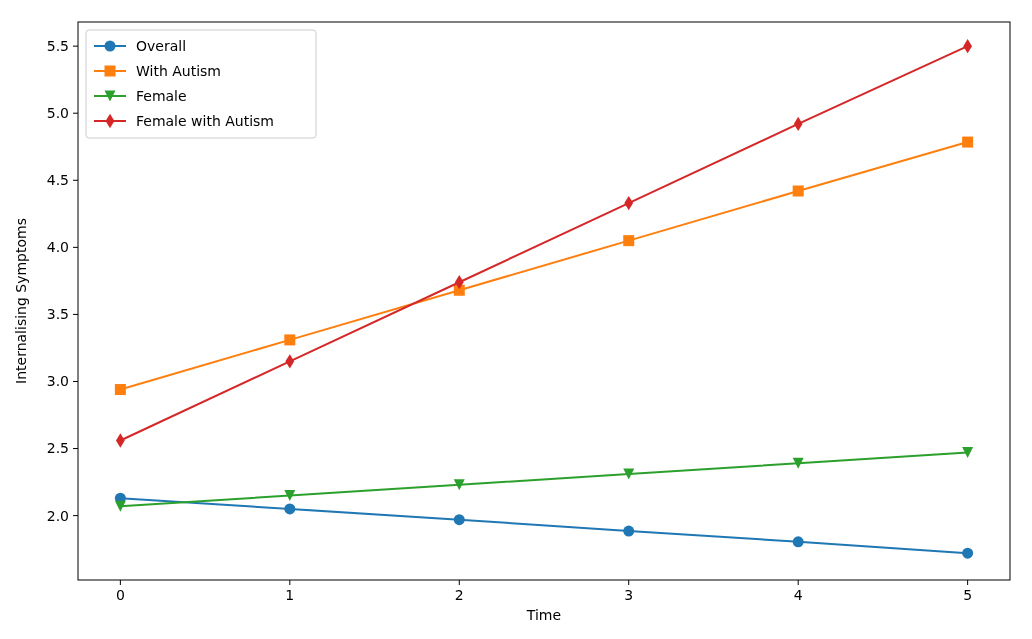 Image resolution: width=1032 pixels, height=639 pixels. I want to click on x-tick-label: 5, so click(968, 595).